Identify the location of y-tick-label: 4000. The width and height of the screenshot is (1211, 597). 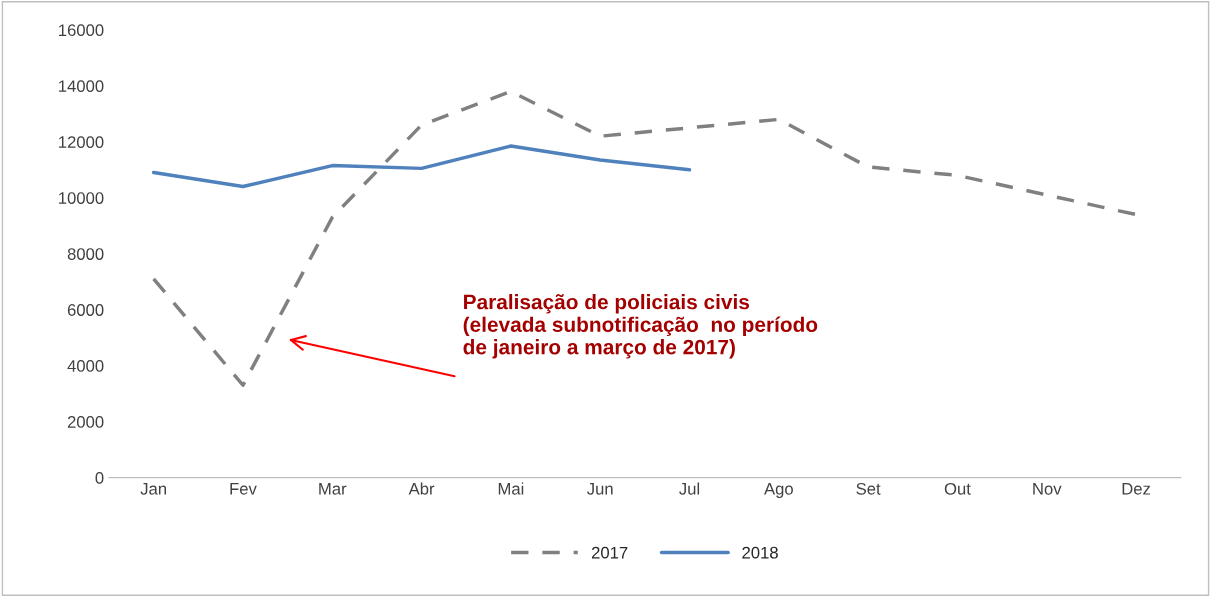
(85, 366).